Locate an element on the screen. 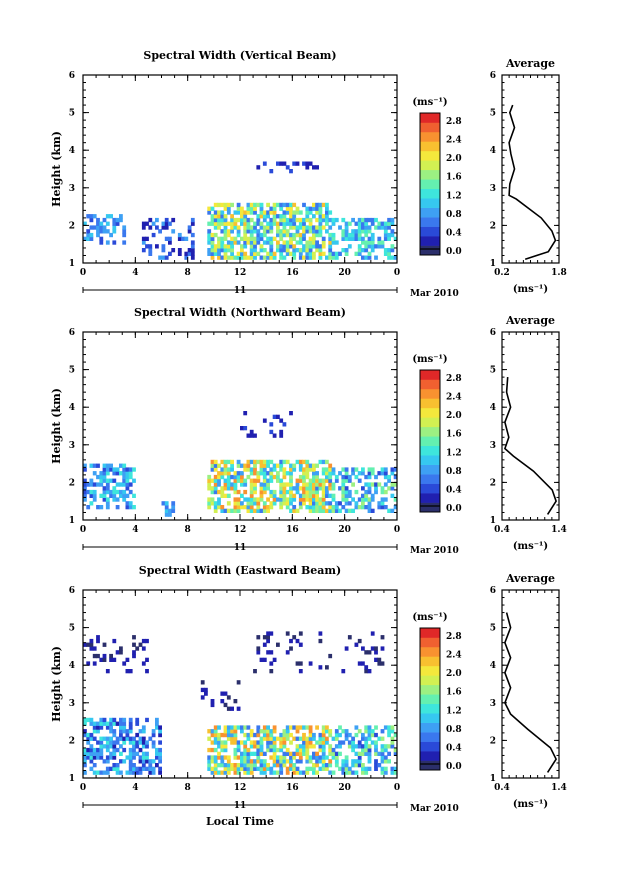  x-tick-label: 4 is located at coordinates (135, 530).